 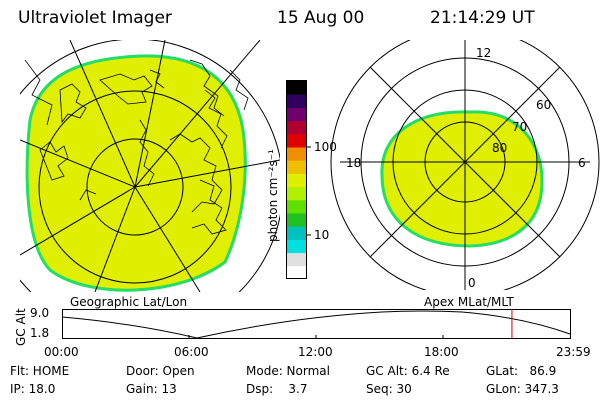 I want to click on mlat-label-70: 70, so click(x=520, y=127).